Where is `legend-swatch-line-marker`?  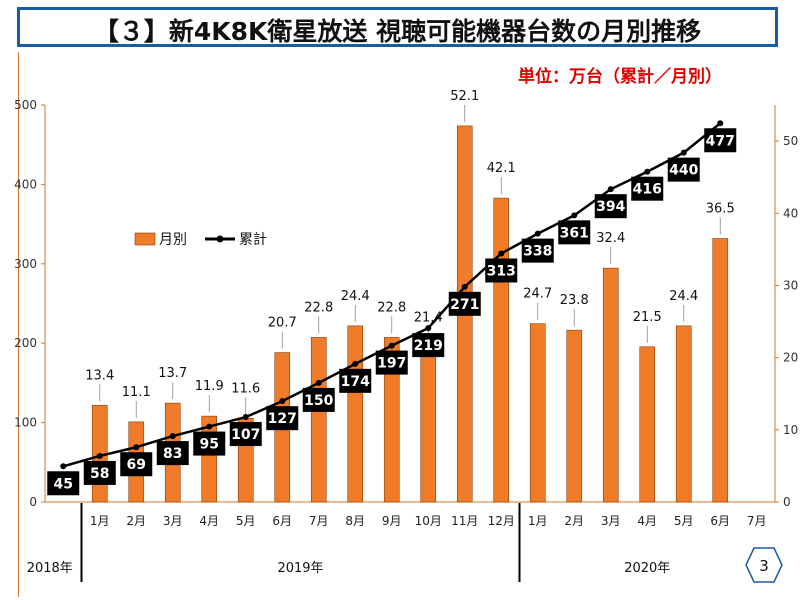
legend-swatch-line-marker is located at coordinates (220, 239).